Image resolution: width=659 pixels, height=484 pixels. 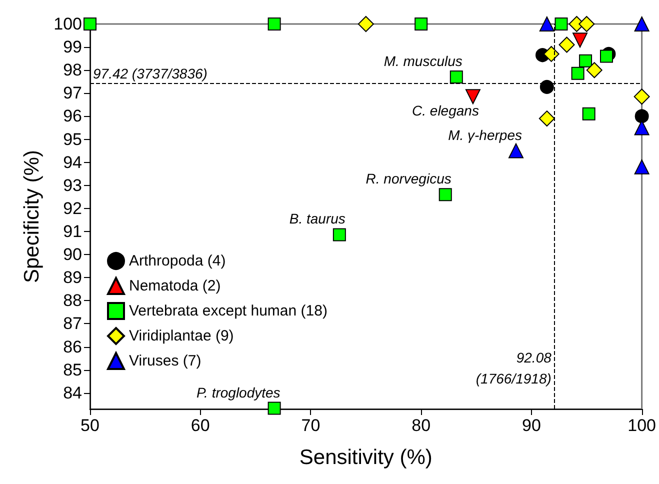 I want to click on legend-label: Arthropoda (4), so click(x=177, y=261).